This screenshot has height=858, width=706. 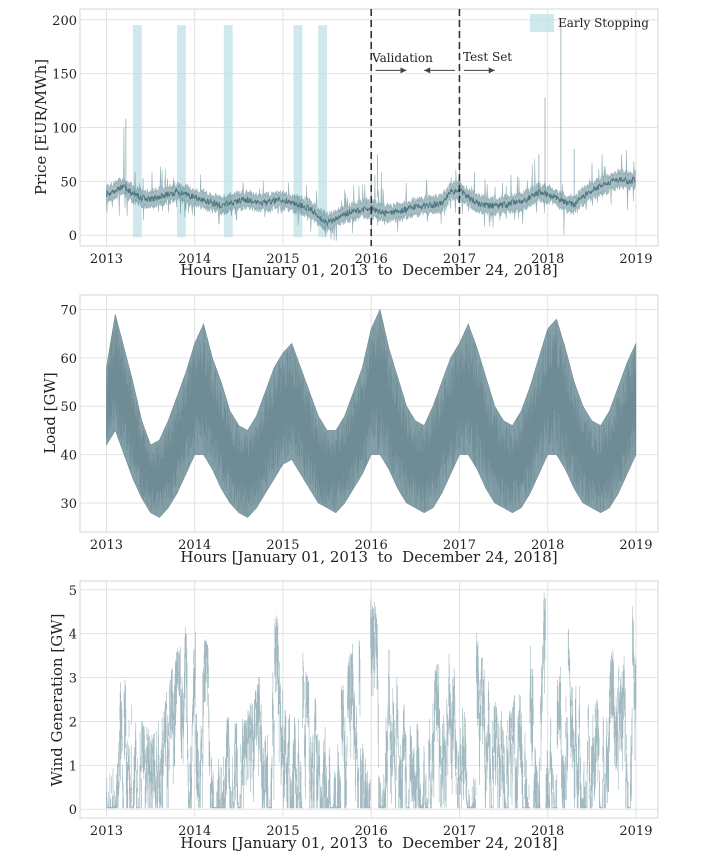 What do you see at coordinates (64, 75) in the screenshot?
I see `y-tick-label: 150` at bounding box center [64, 75].